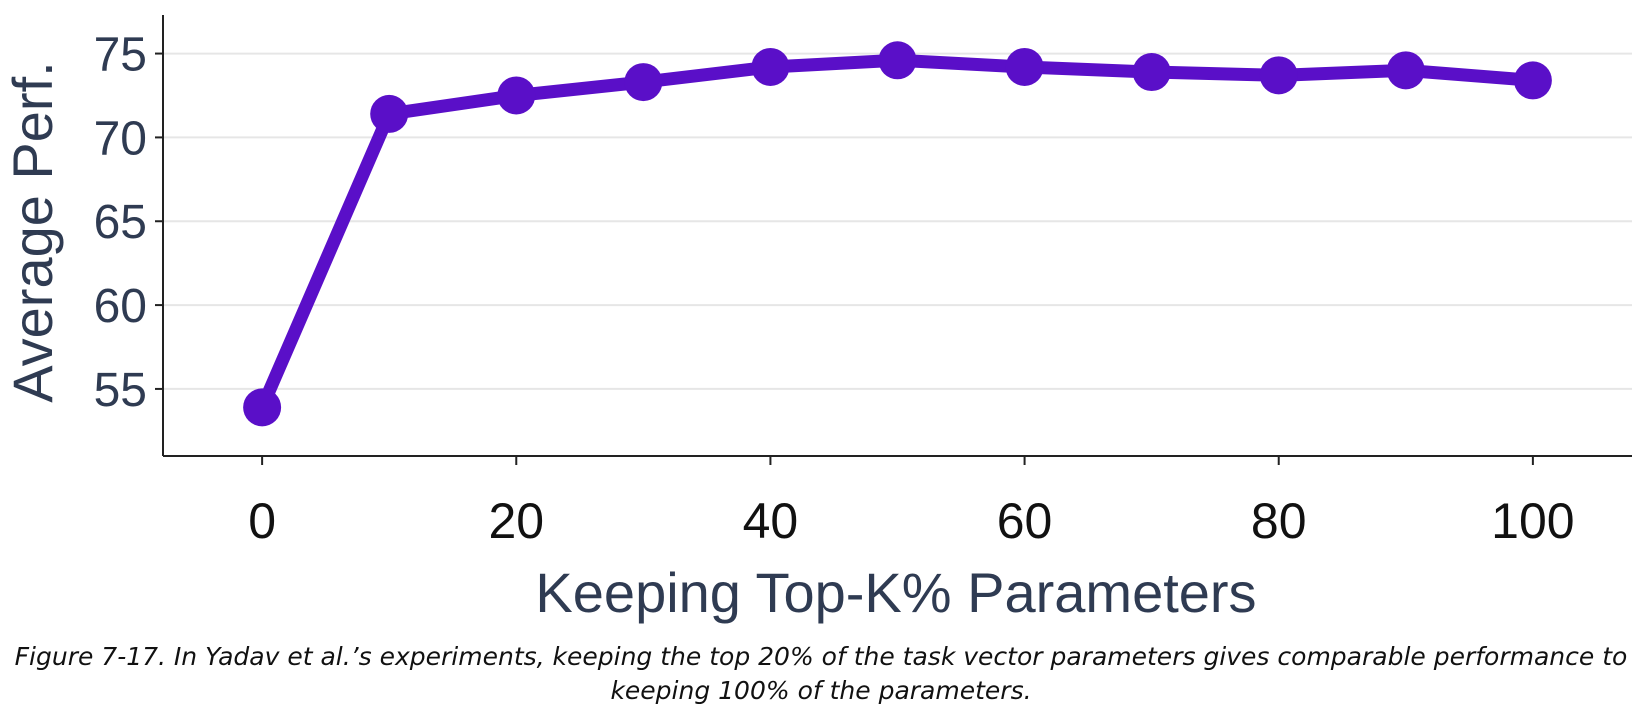 The height and width of the screenshot is (715, 1642). What do you see at coordinates (895, 592) in the screenshot?
I see `x-axis-label: Keeping Top-K% Parameters` at bounding box center [895, 592].